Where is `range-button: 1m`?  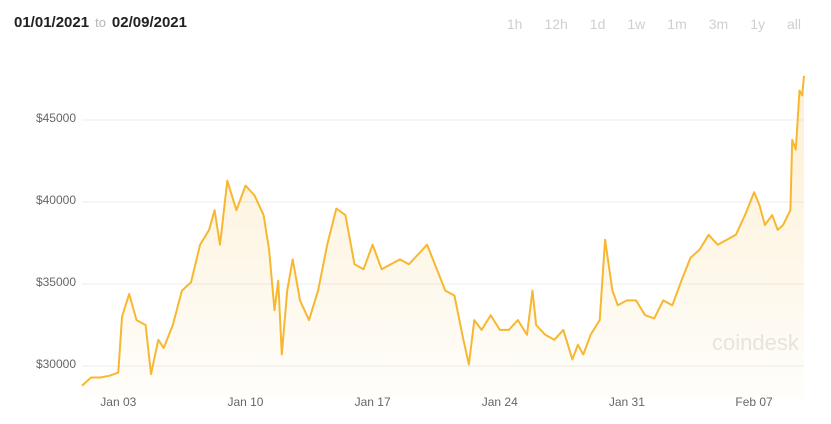 range-button: 1m is located at coordinates (677, 24).